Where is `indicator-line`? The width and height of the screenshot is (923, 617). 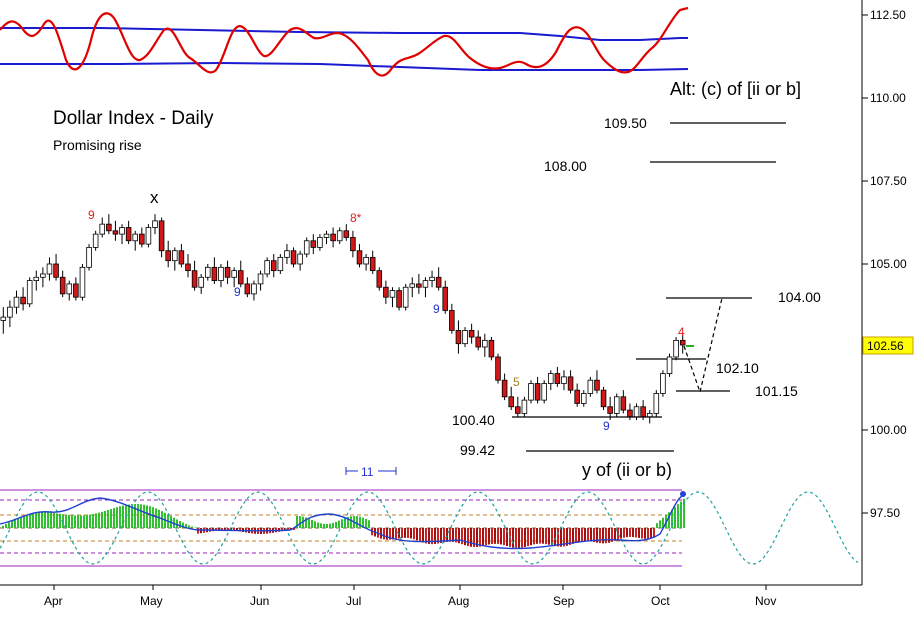
indicator-line is located at coordinates (341, 522).